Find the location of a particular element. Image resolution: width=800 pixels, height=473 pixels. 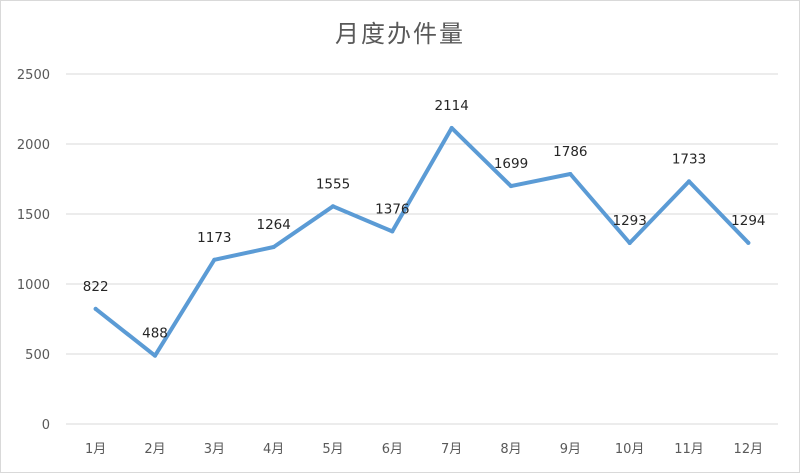

chart-title: 月度办件量 is located at coordinates (400, 34).